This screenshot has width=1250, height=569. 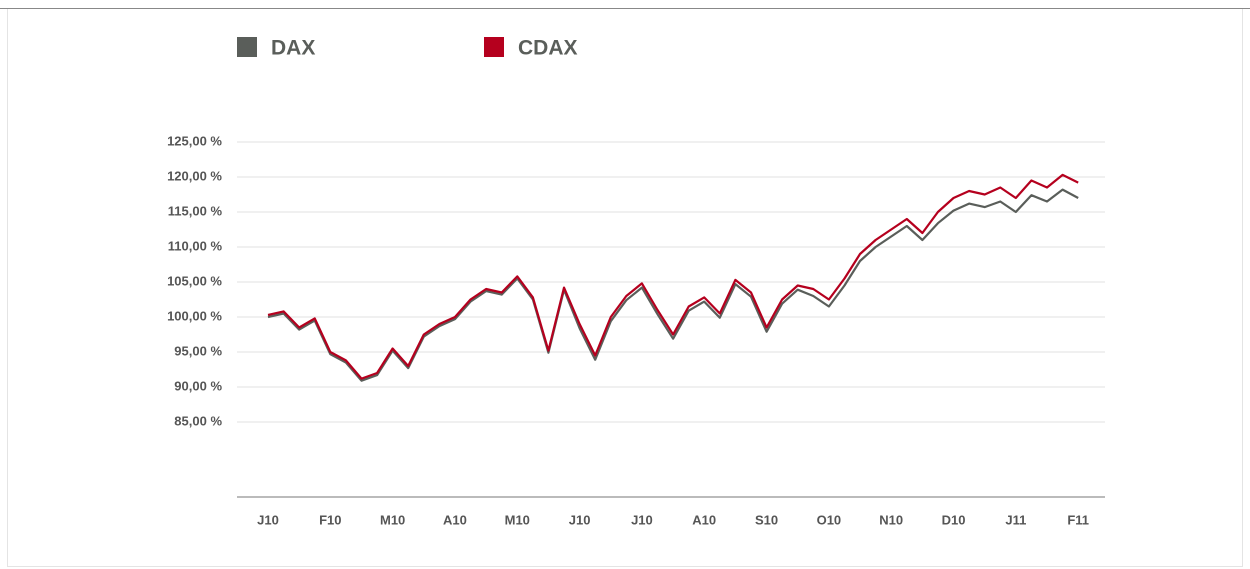 What do you see at coordinates (766, 519) in the screenshot?
I see `x-tick-label: S10` at bounding box center [766, 519].